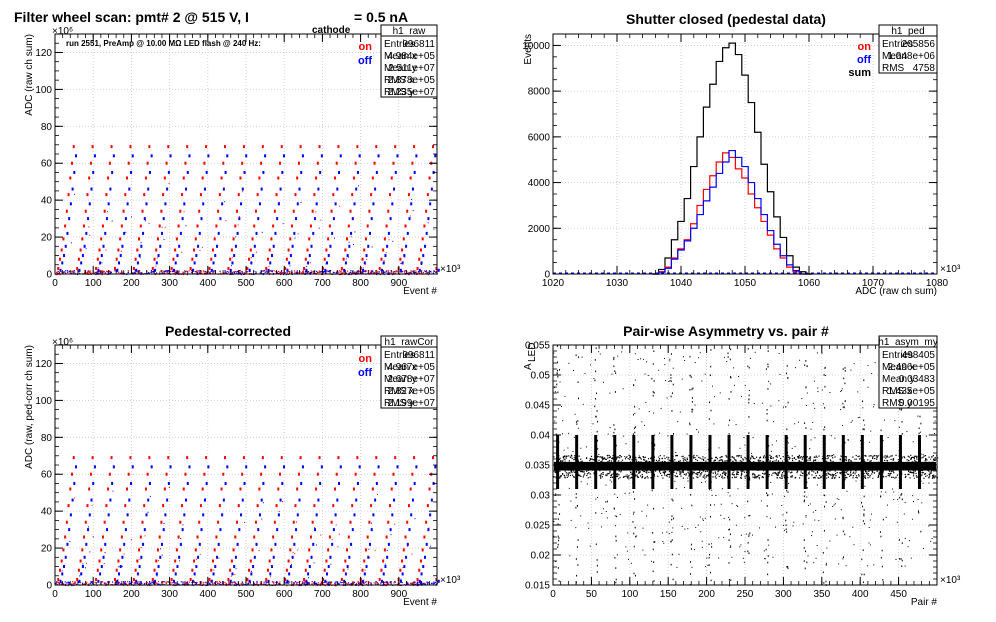 The image size is (996, 622). What do you see at coordinates (131, 594) in the screenshot?
I see `x-tick-label: 200` at bounding box center [131, 594].